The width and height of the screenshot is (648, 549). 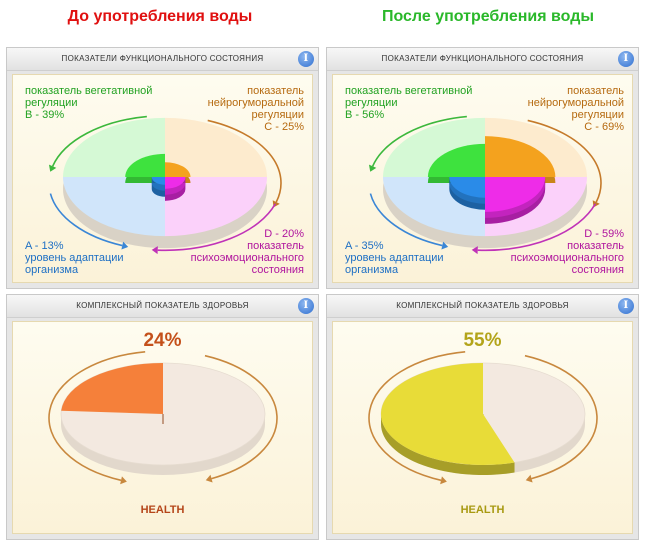 What do you see at coordinates (365, 115) in the screenshot?
I see `label-b-value: B - 56%` at bounding box center [365, 115].